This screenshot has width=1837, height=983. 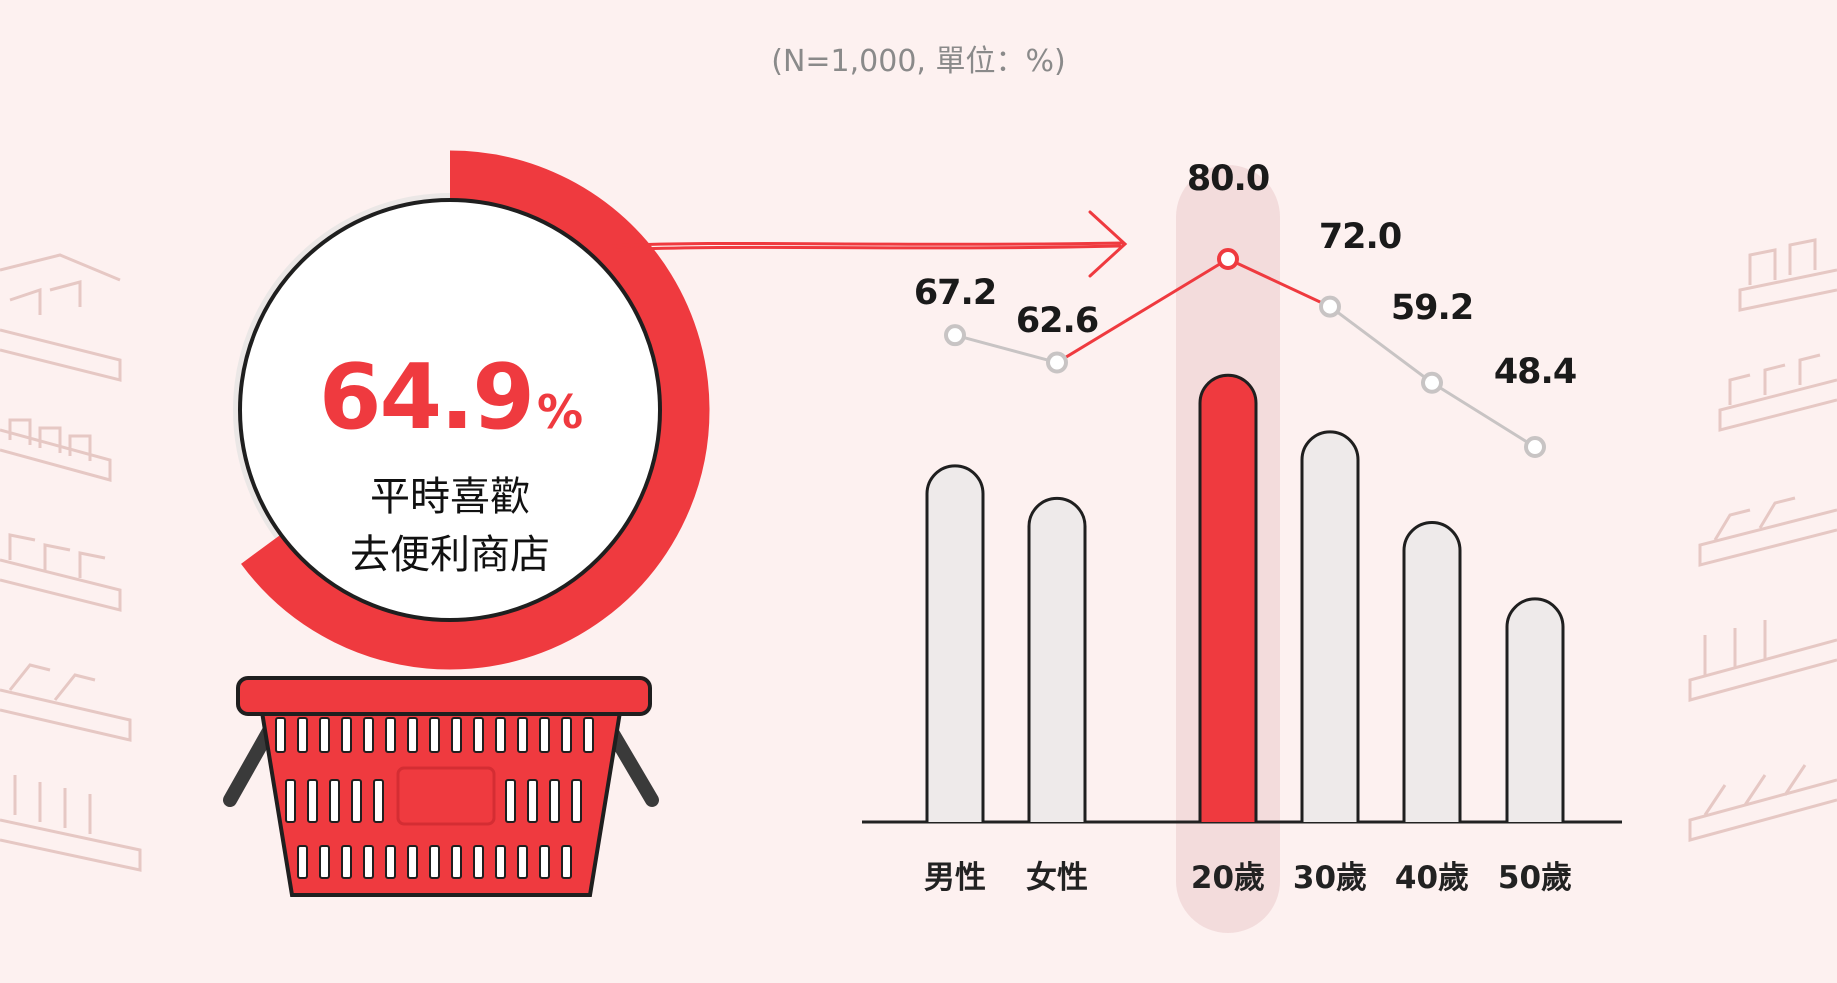 I want to click on sample-note: (N=1,000, 單位：%), so click(x=918, y=61).